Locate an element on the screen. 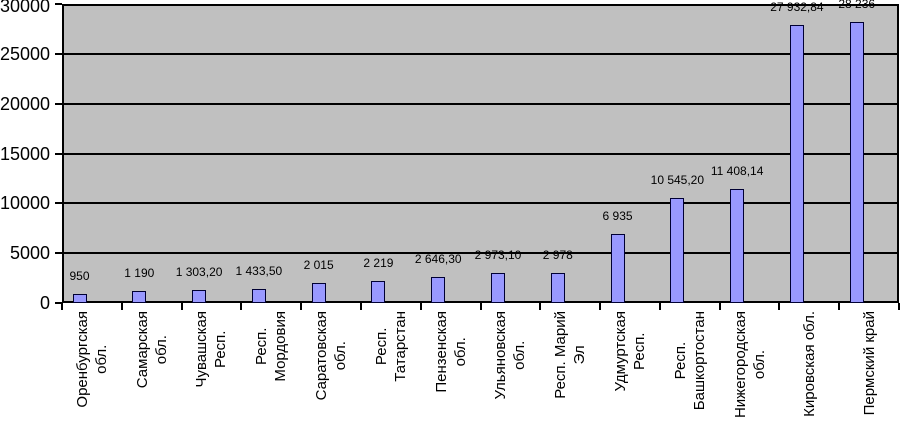 Image resolution: width=901 pixels, height=432 pixels. x-axis-label: Чувашская Респ. is located at coordinates (211, 371).